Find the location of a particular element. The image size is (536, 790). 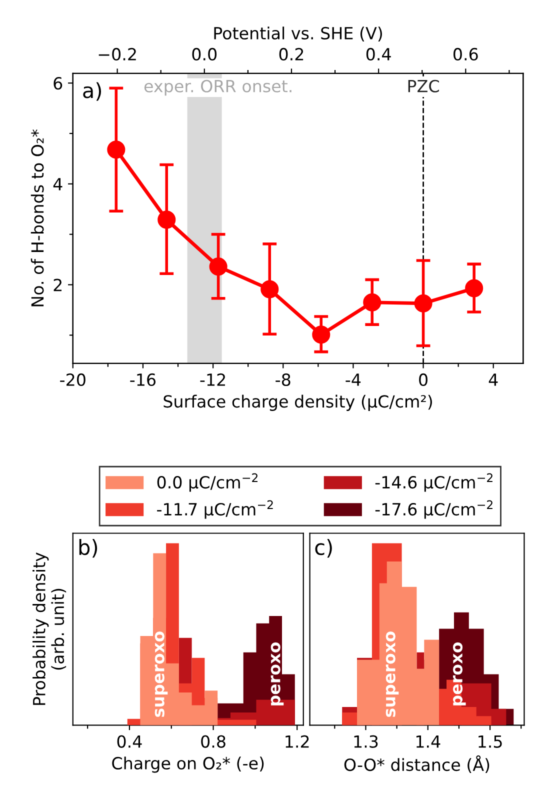

x2-tick-label: −0.2 is located at coordinates (117, 54).